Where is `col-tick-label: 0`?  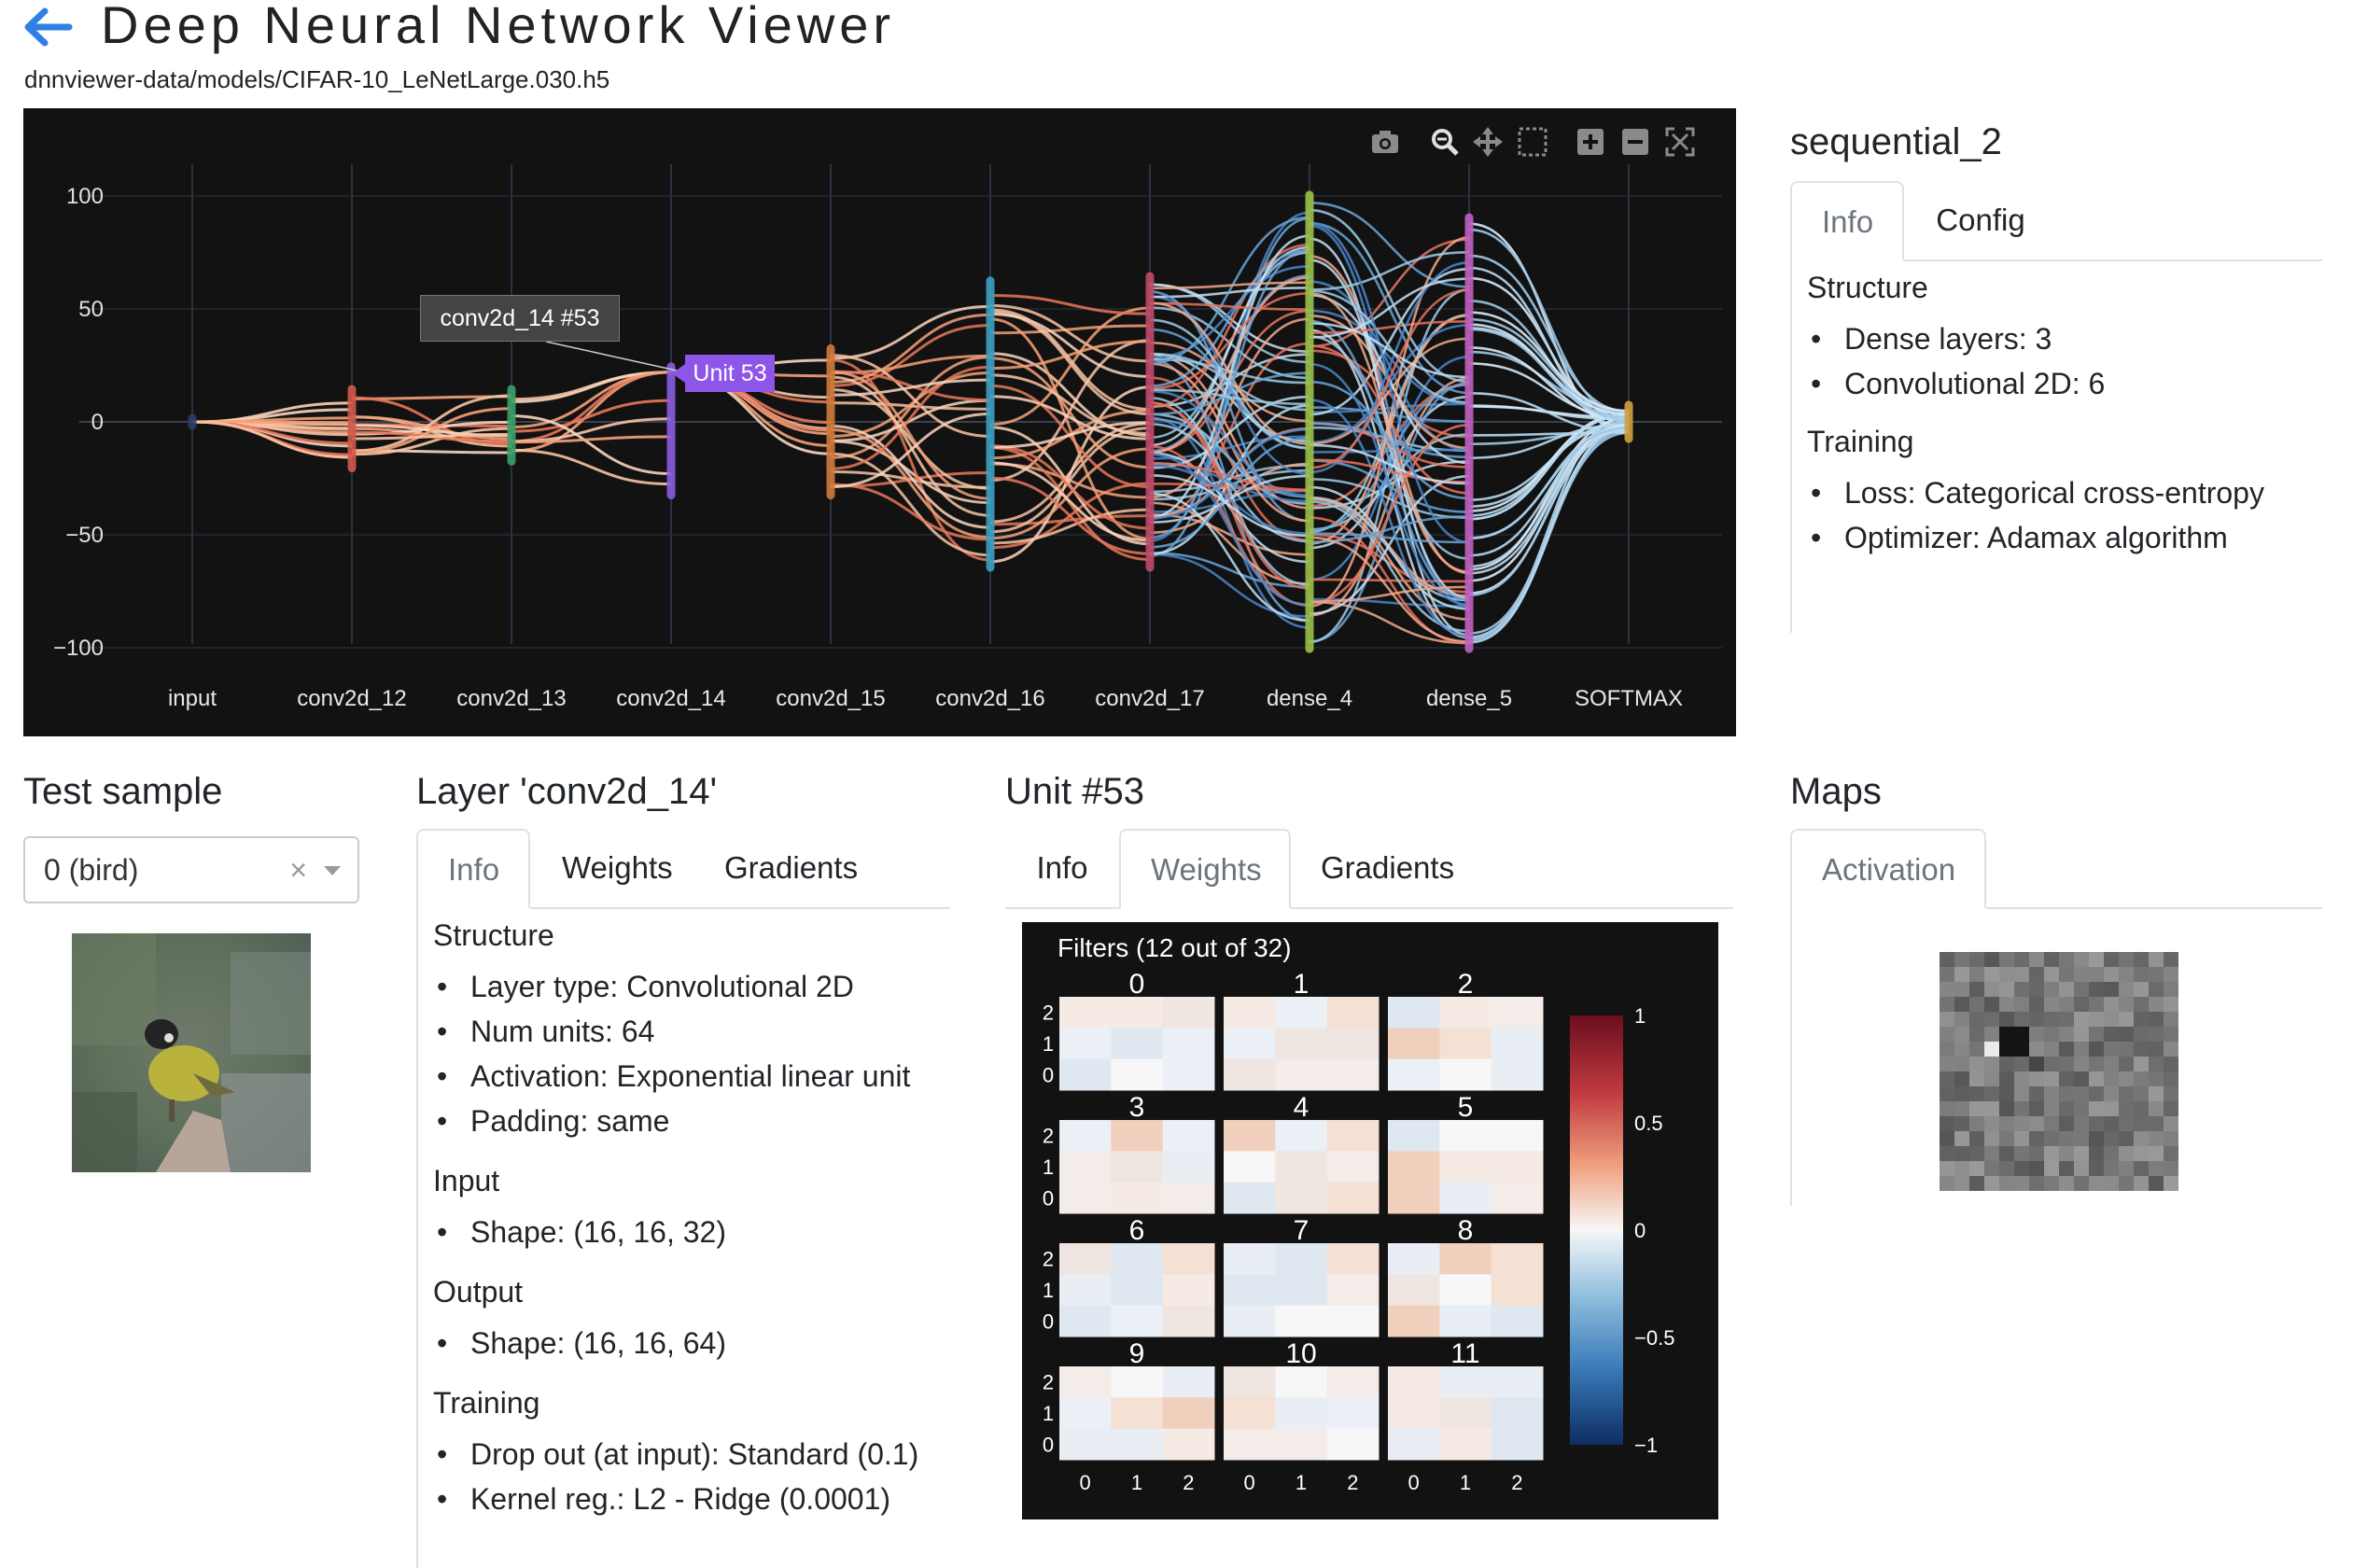
col-tick-label: 0 is located at coordinates (1085, 1482).